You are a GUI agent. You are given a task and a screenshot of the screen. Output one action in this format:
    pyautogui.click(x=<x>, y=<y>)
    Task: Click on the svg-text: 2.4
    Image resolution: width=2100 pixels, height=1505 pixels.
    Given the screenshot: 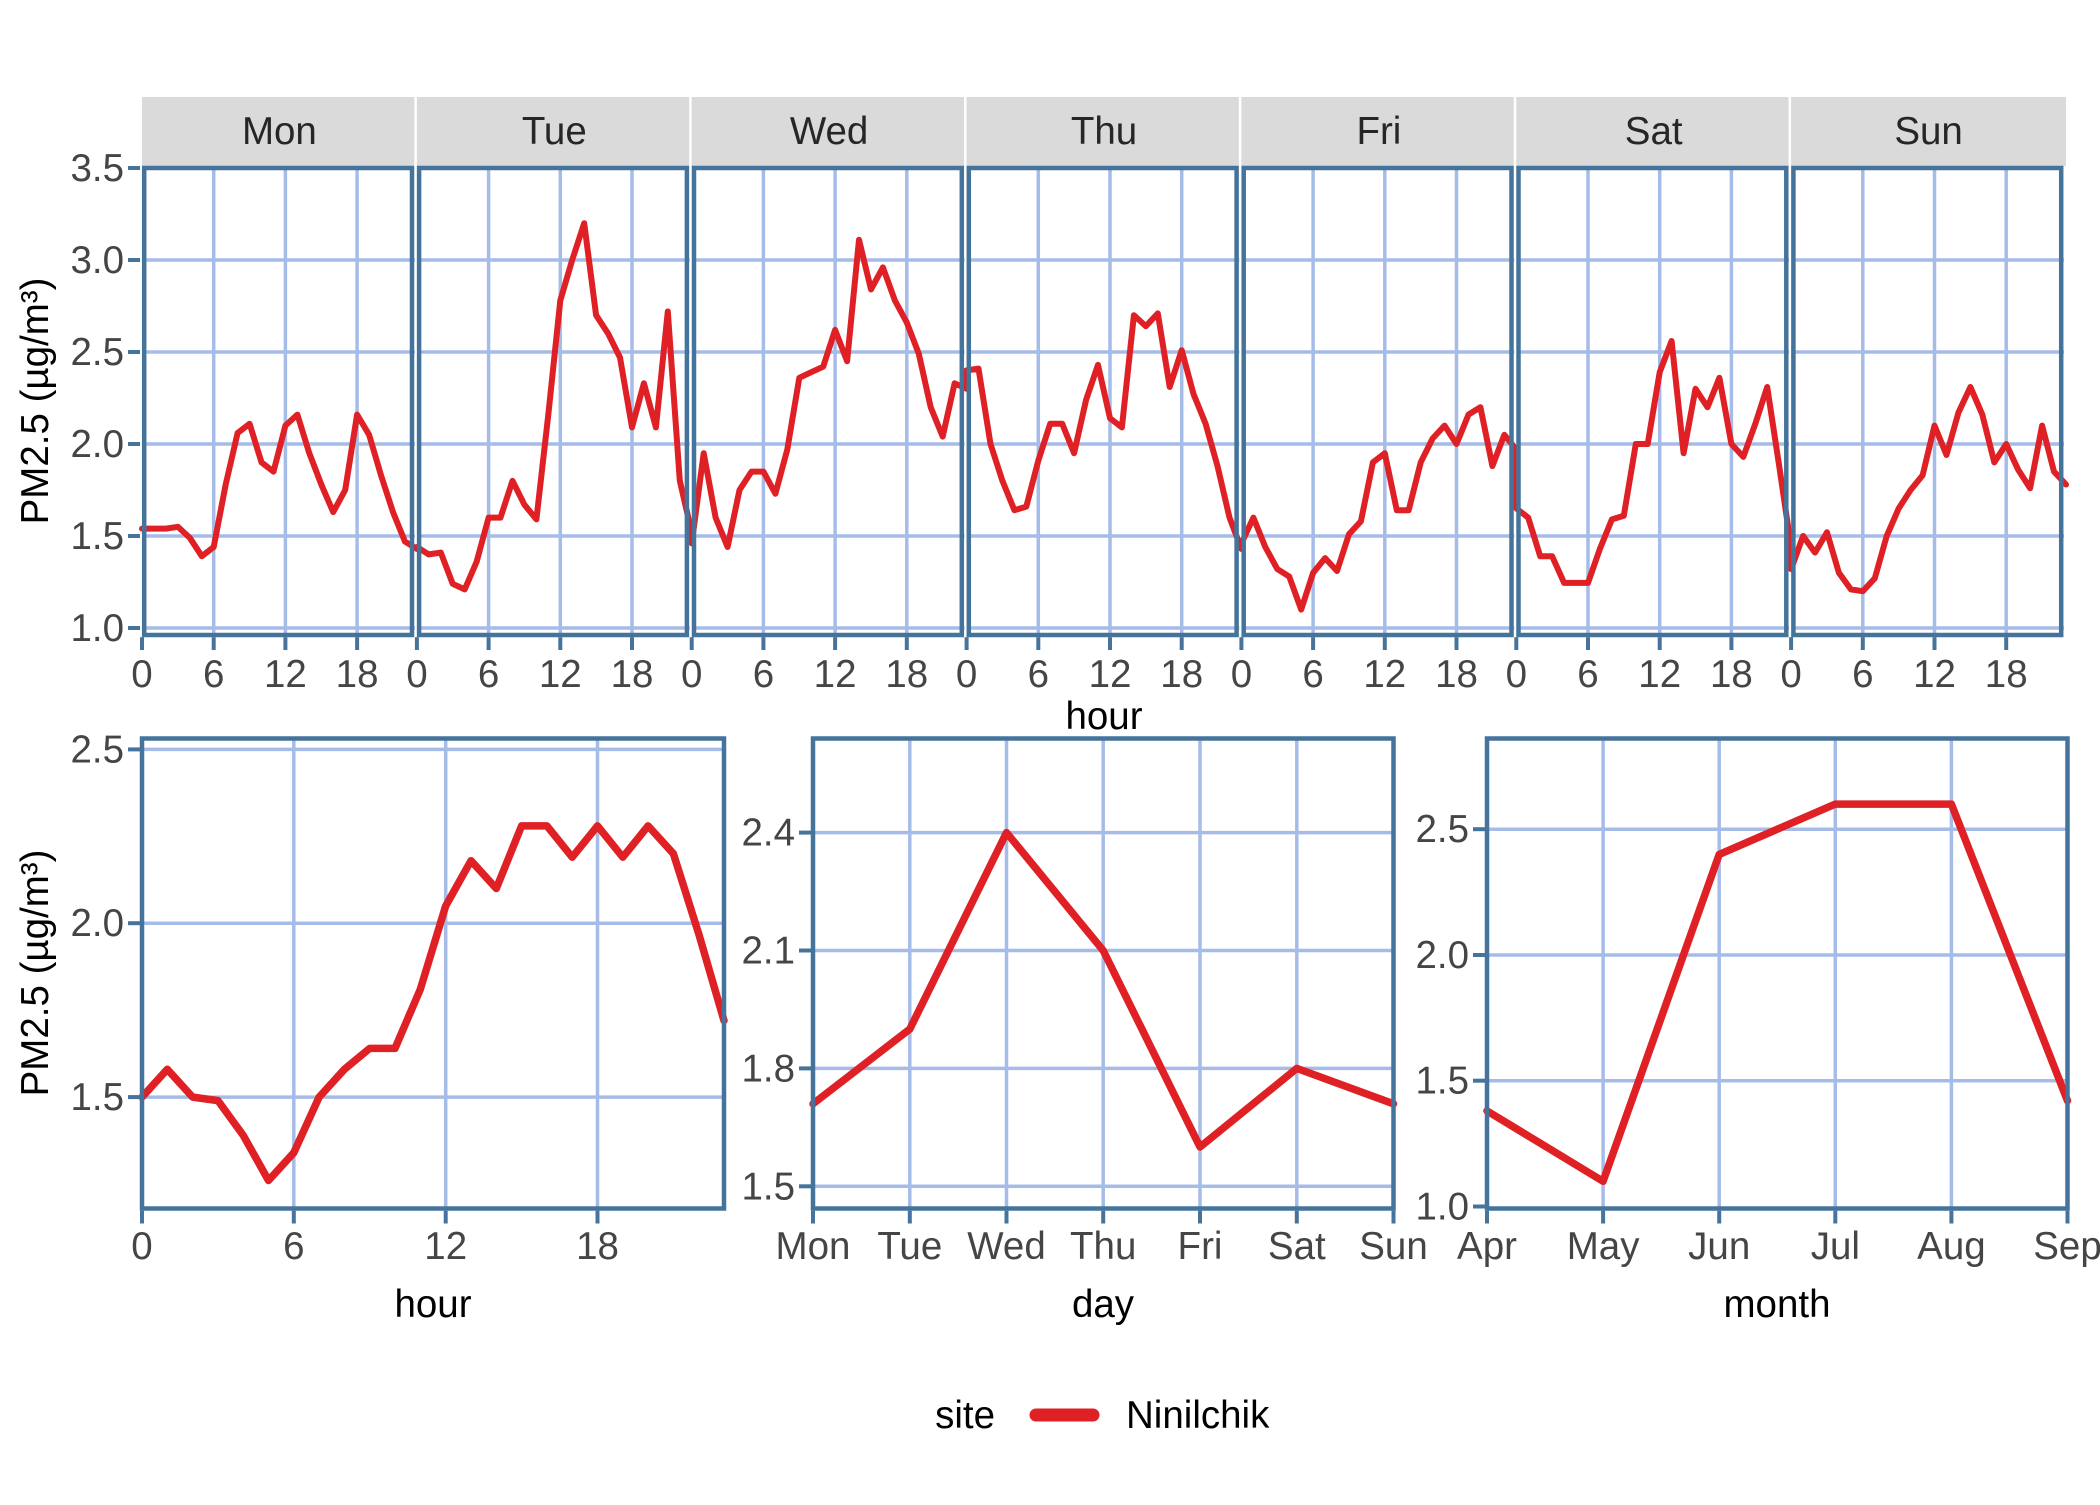 What is the action you would take?
    pyautogui.click(x=768, y=833)
    